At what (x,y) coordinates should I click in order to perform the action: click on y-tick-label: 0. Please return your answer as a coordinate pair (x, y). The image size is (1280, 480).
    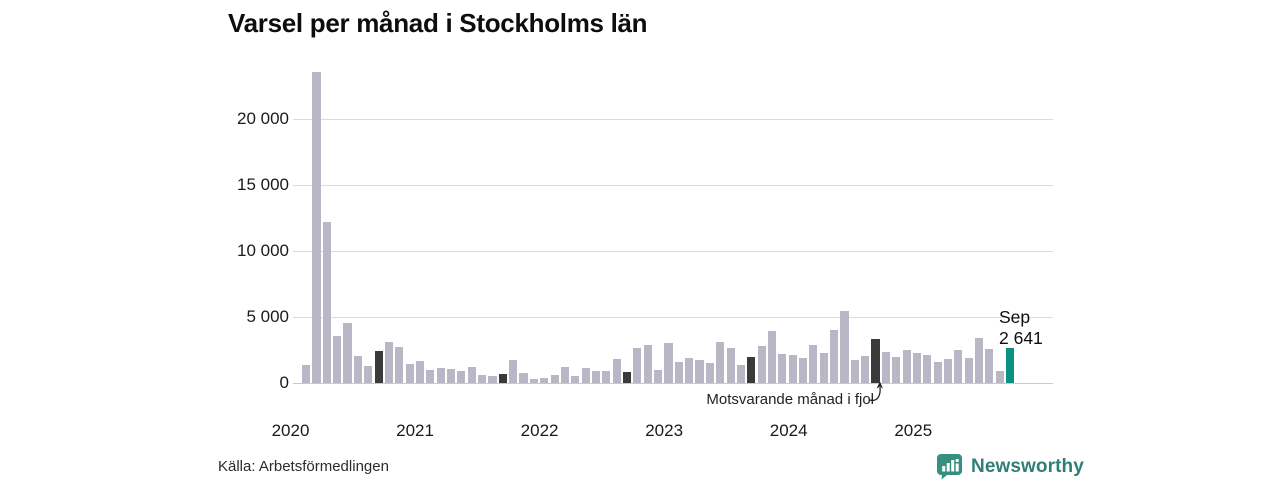
    Looking at the image, I should click on (284, 382).